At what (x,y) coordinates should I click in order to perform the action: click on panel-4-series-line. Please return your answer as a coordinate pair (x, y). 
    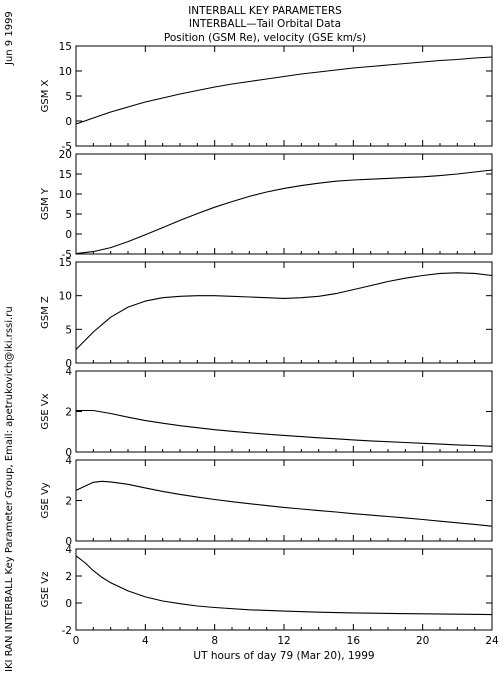
    Looking at the image, I should click on (284, 428).